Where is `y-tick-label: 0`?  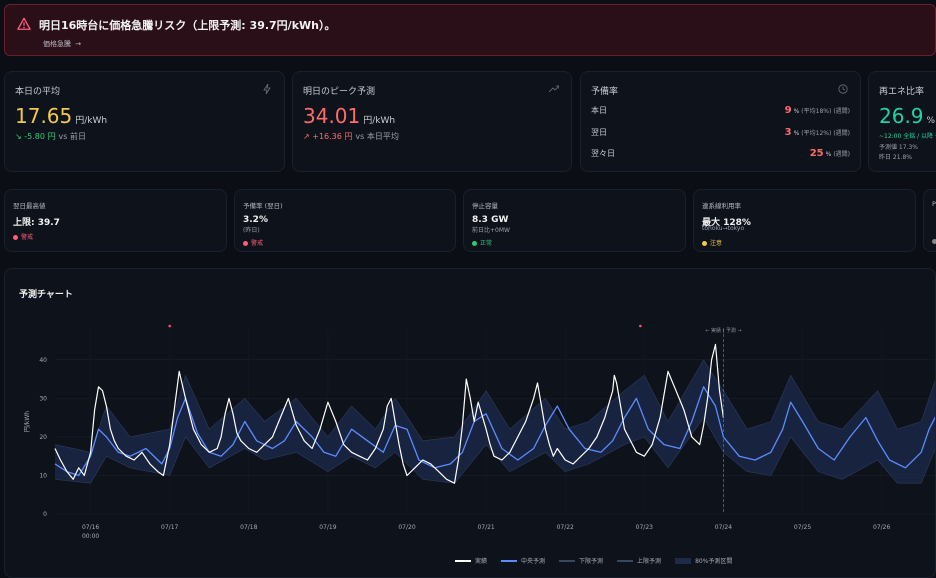
y-tick-label: 0 is located at coordinates (45, 514).